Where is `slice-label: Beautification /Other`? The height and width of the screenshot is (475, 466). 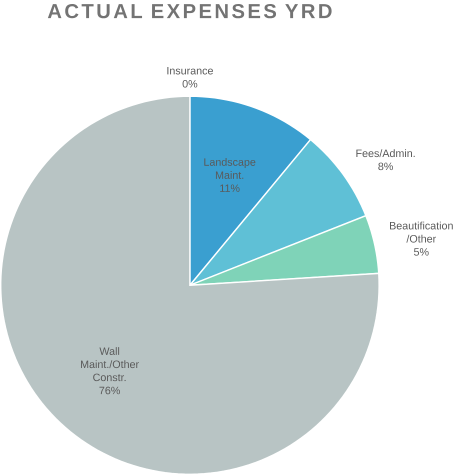 slice-label: Beautification /Other is located at coordinates (421, 232).